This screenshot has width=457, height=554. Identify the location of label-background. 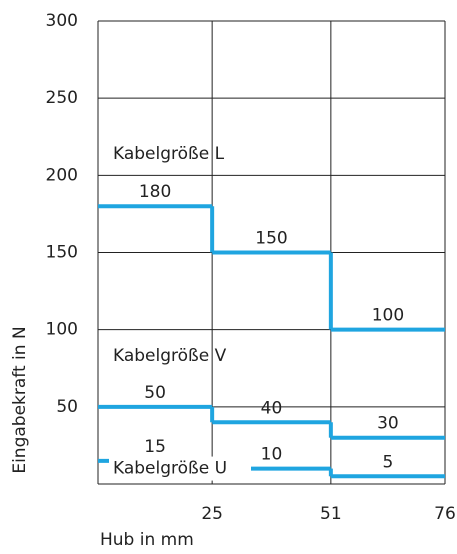
(180, 468).